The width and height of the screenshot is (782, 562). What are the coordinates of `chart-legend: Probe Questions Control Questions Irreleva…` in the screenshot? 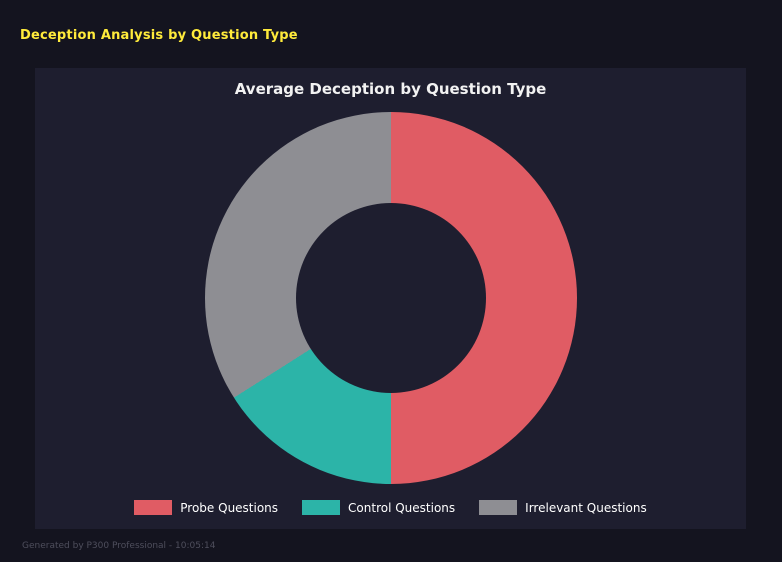 It's located at (390, 507).